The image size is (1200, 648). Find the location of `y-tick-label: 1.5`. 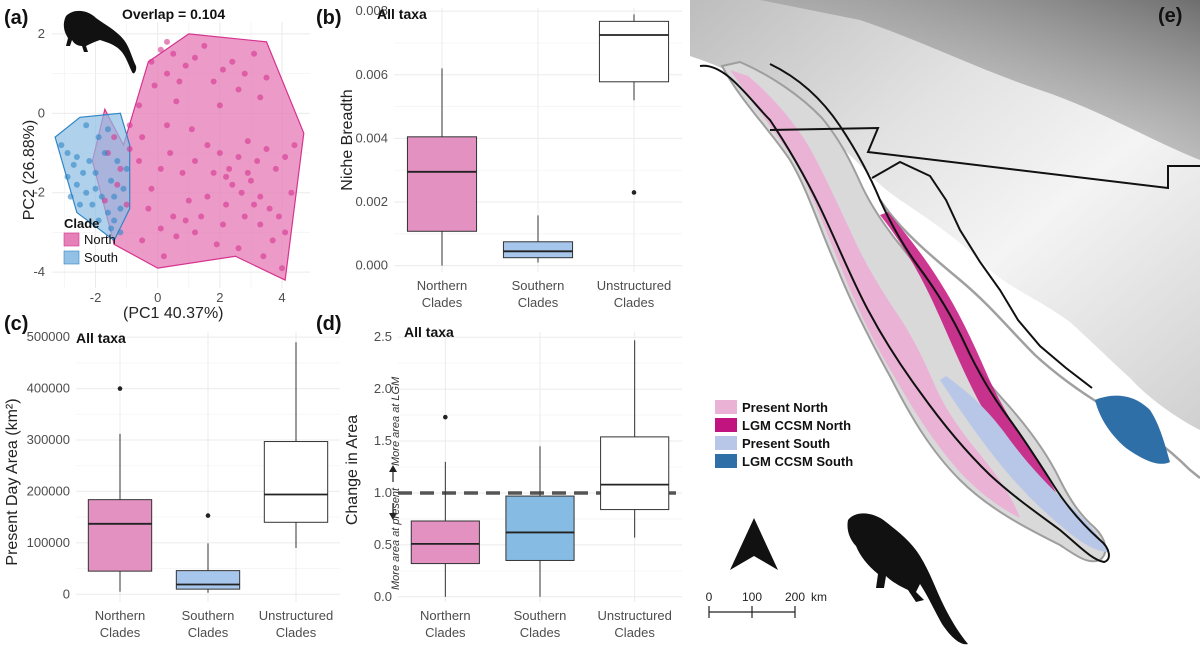

y-tick-label: 1.5 is located at coordinates (383, 440).